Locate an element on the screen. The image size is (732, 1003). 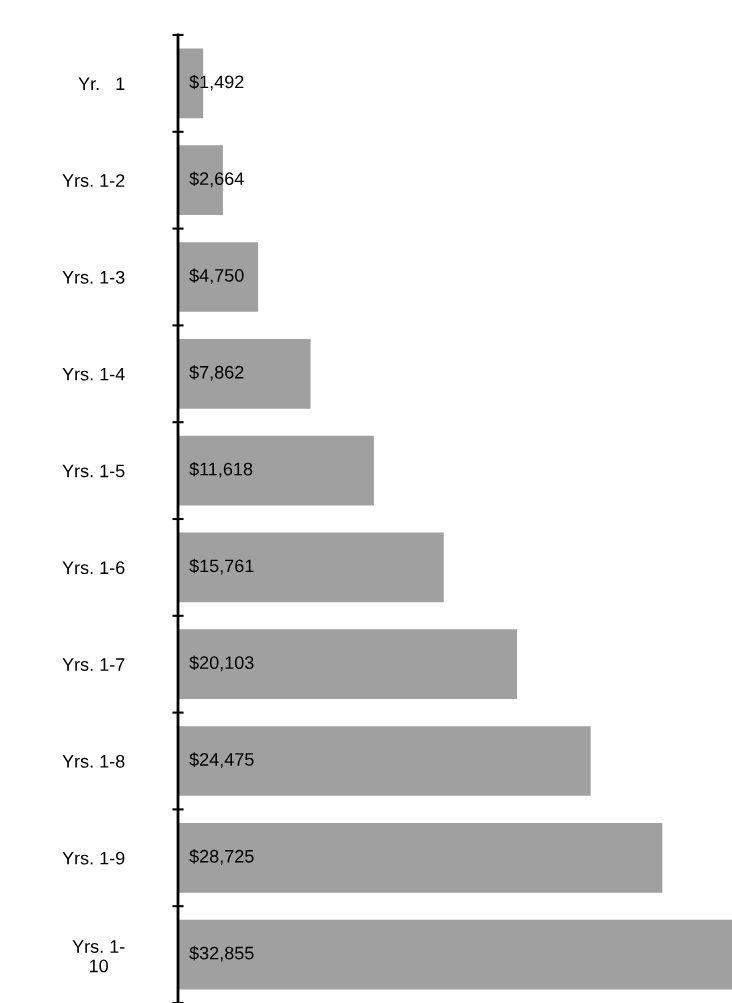
y-tick-label: Yrs. 1-7 is located at coordinates (93, 664).